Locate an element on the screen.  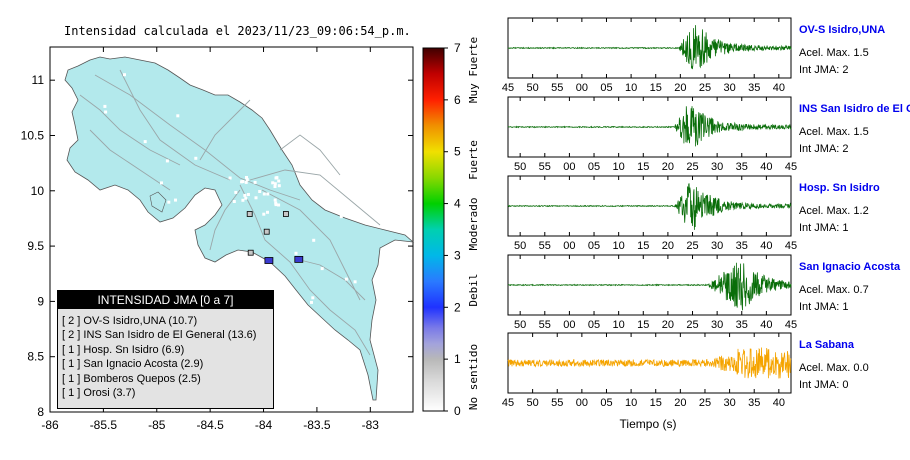
station-name: La Sabana is located at coordinates (827, 345).